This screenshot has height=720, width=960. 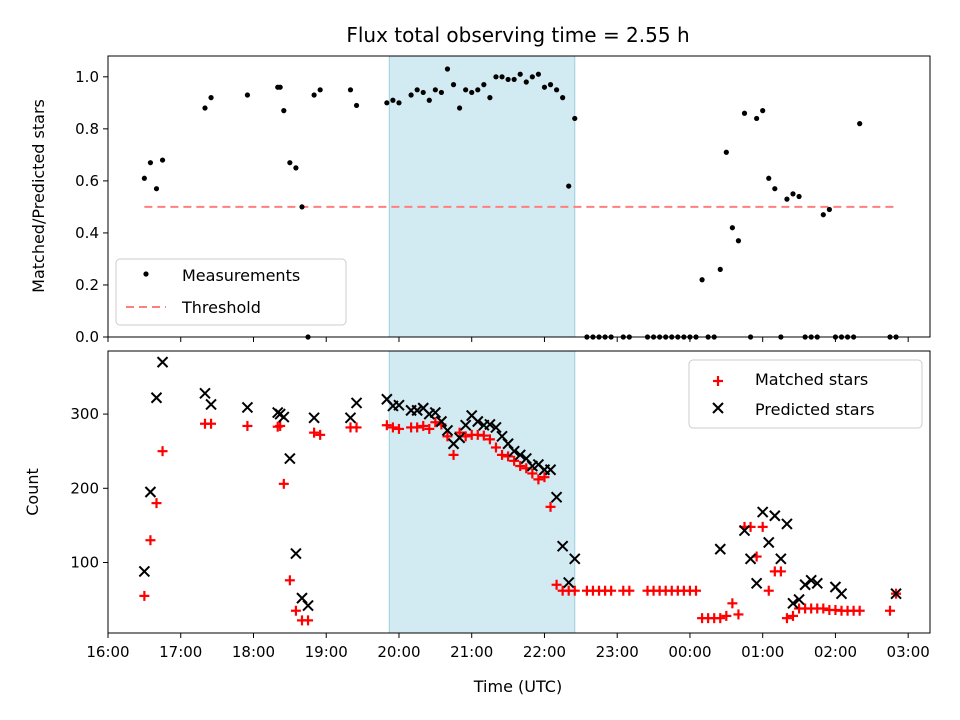 I want to click on bottom-legend: Matched stars Predicted stars, so click(x=805, y=394).